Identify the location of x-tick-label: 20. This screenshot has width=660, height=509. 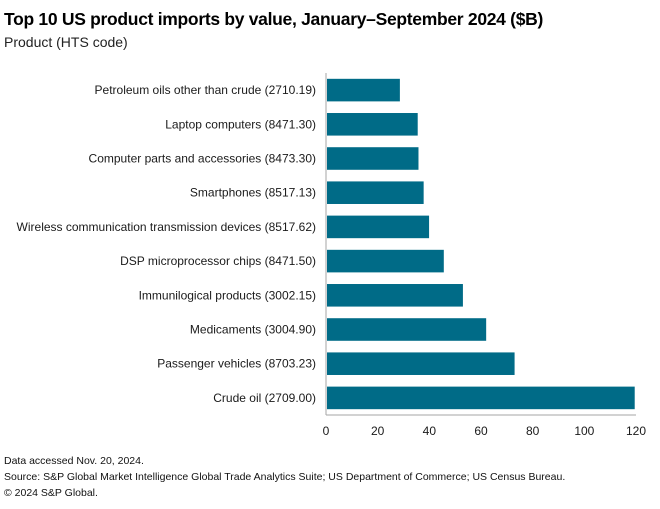
(378, 431).